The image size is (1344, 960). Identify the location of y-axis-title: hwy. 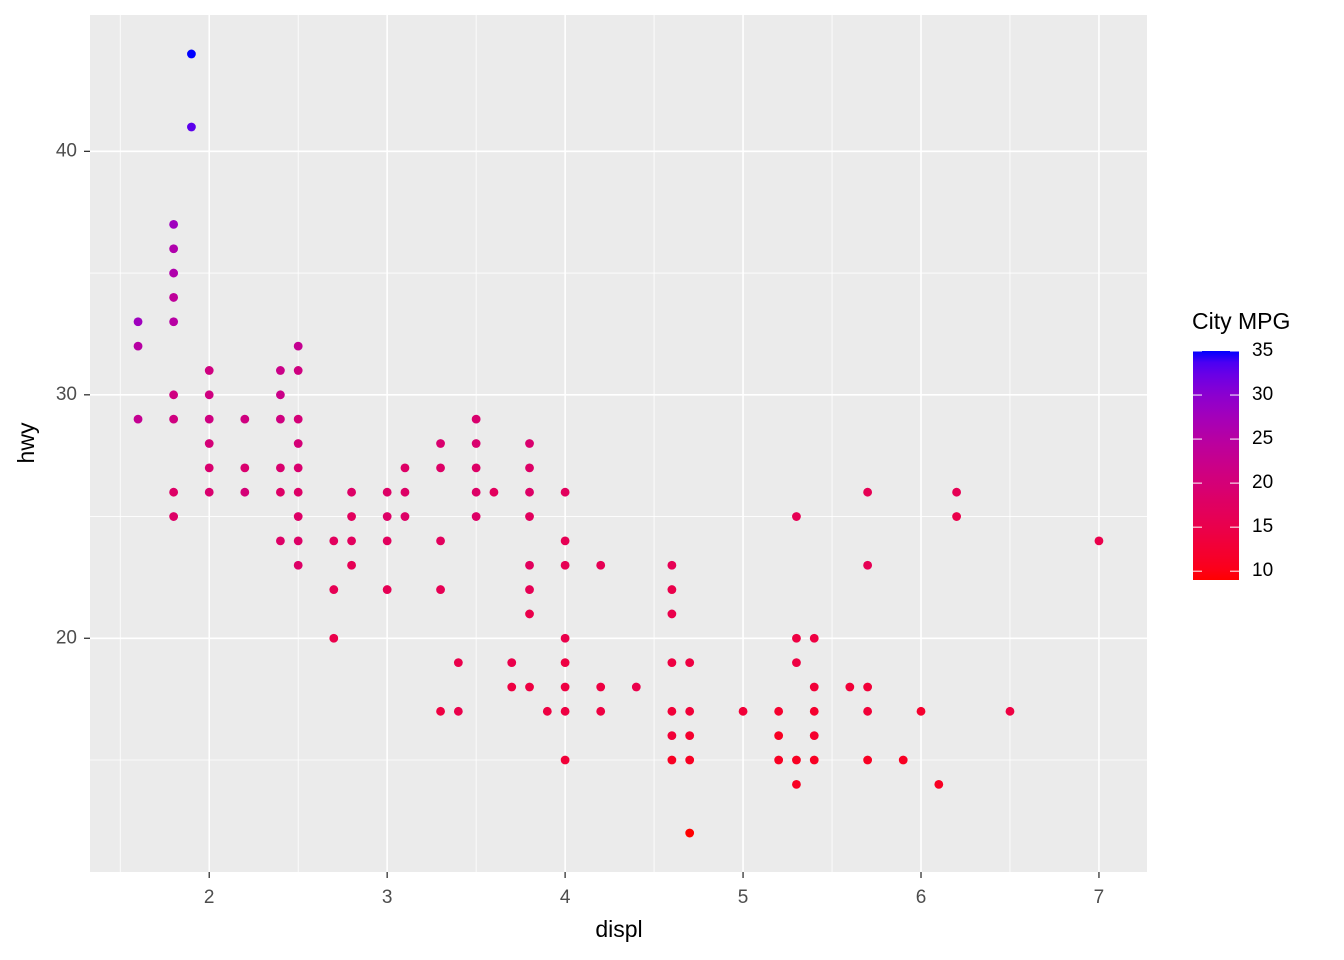
(26, 442).